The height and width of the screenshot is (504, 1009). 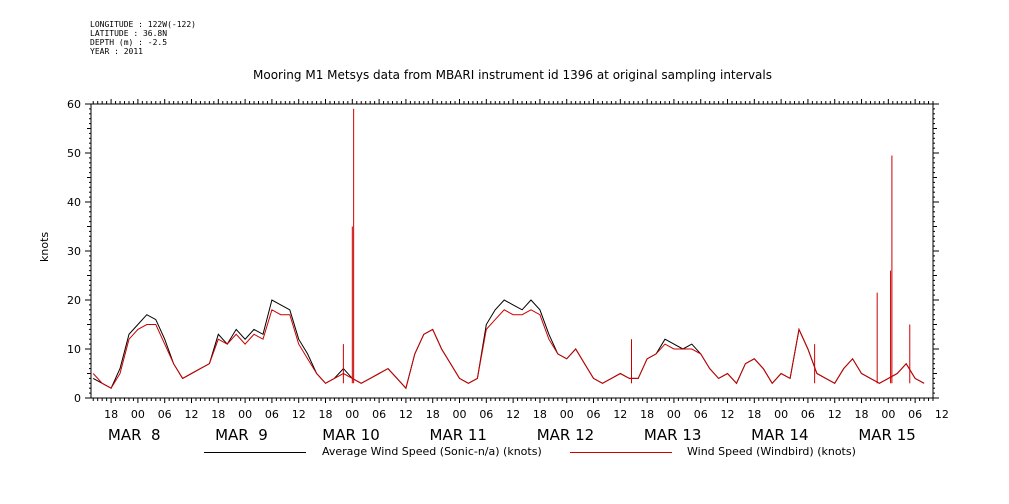 What do you see at coordinates (458, 435) in the screenshot?
I see `x-day-label: MAR 11` at bounding box center [458, 435].